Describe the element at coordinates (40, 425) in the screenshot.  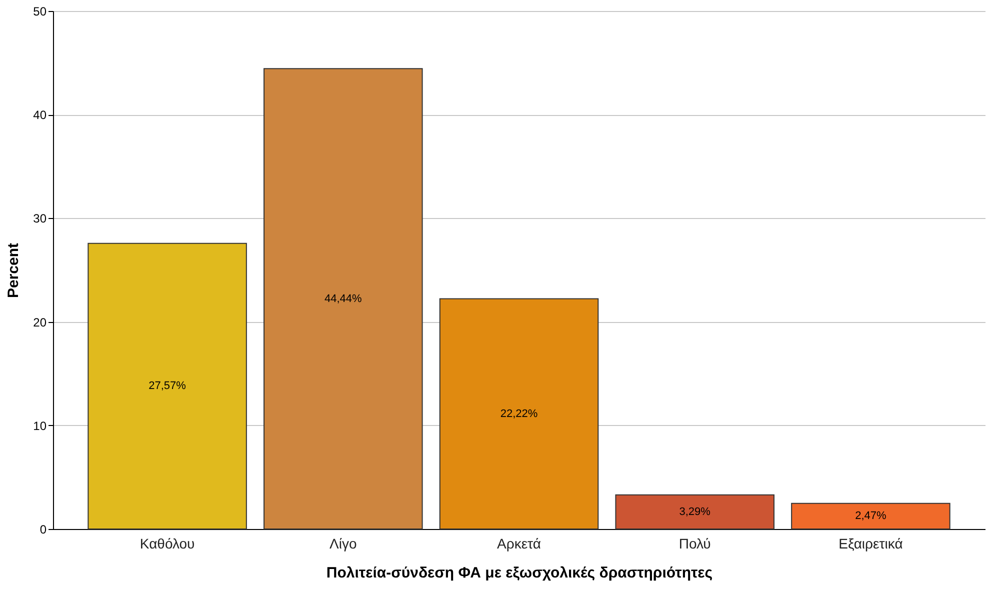
I see `y-tick-label: 10` at that location.